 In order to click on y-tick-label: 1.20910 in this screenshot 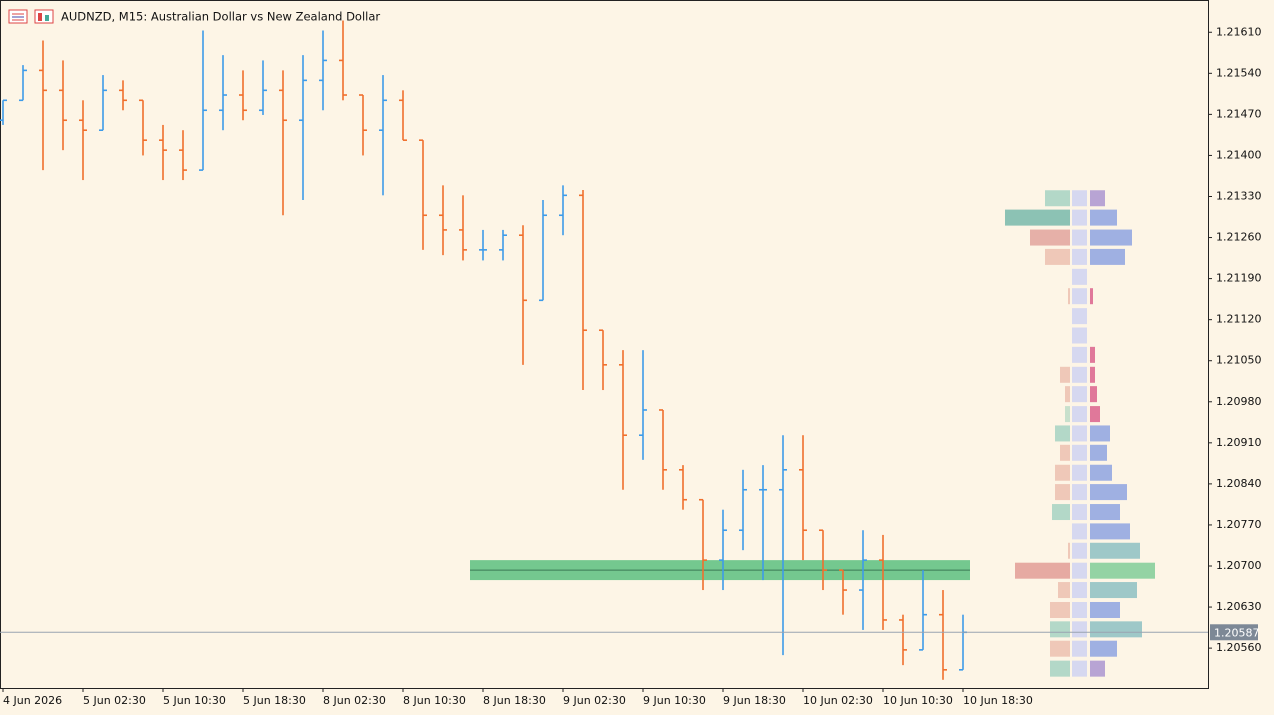, I will do `click(1239, 442)`.